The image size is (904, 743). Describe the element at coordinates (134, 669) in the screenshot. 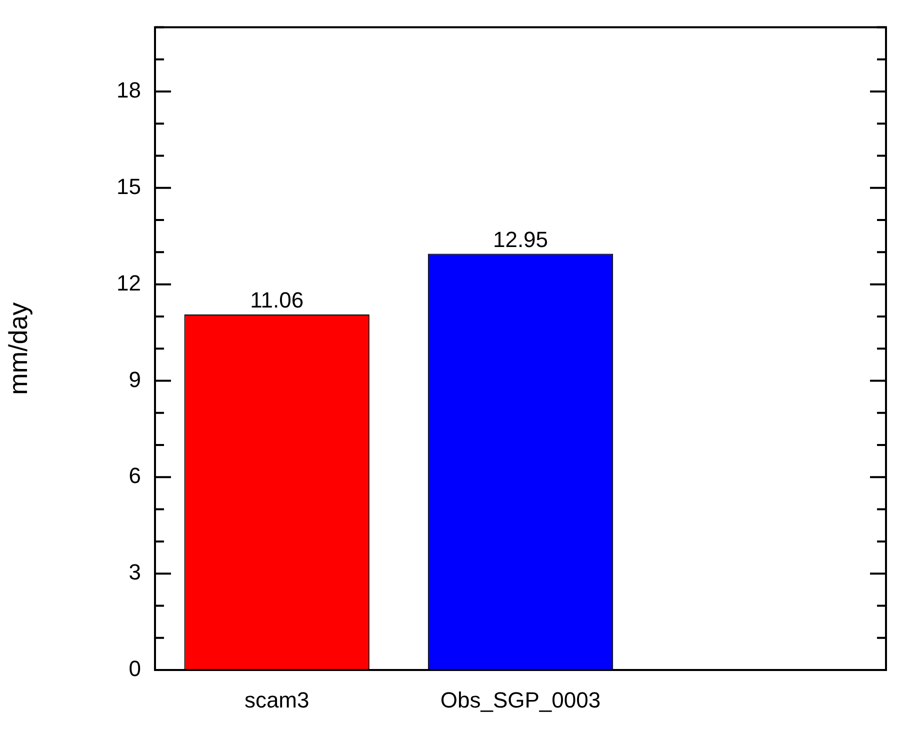

I see `y-tick-label: 0` at that location.